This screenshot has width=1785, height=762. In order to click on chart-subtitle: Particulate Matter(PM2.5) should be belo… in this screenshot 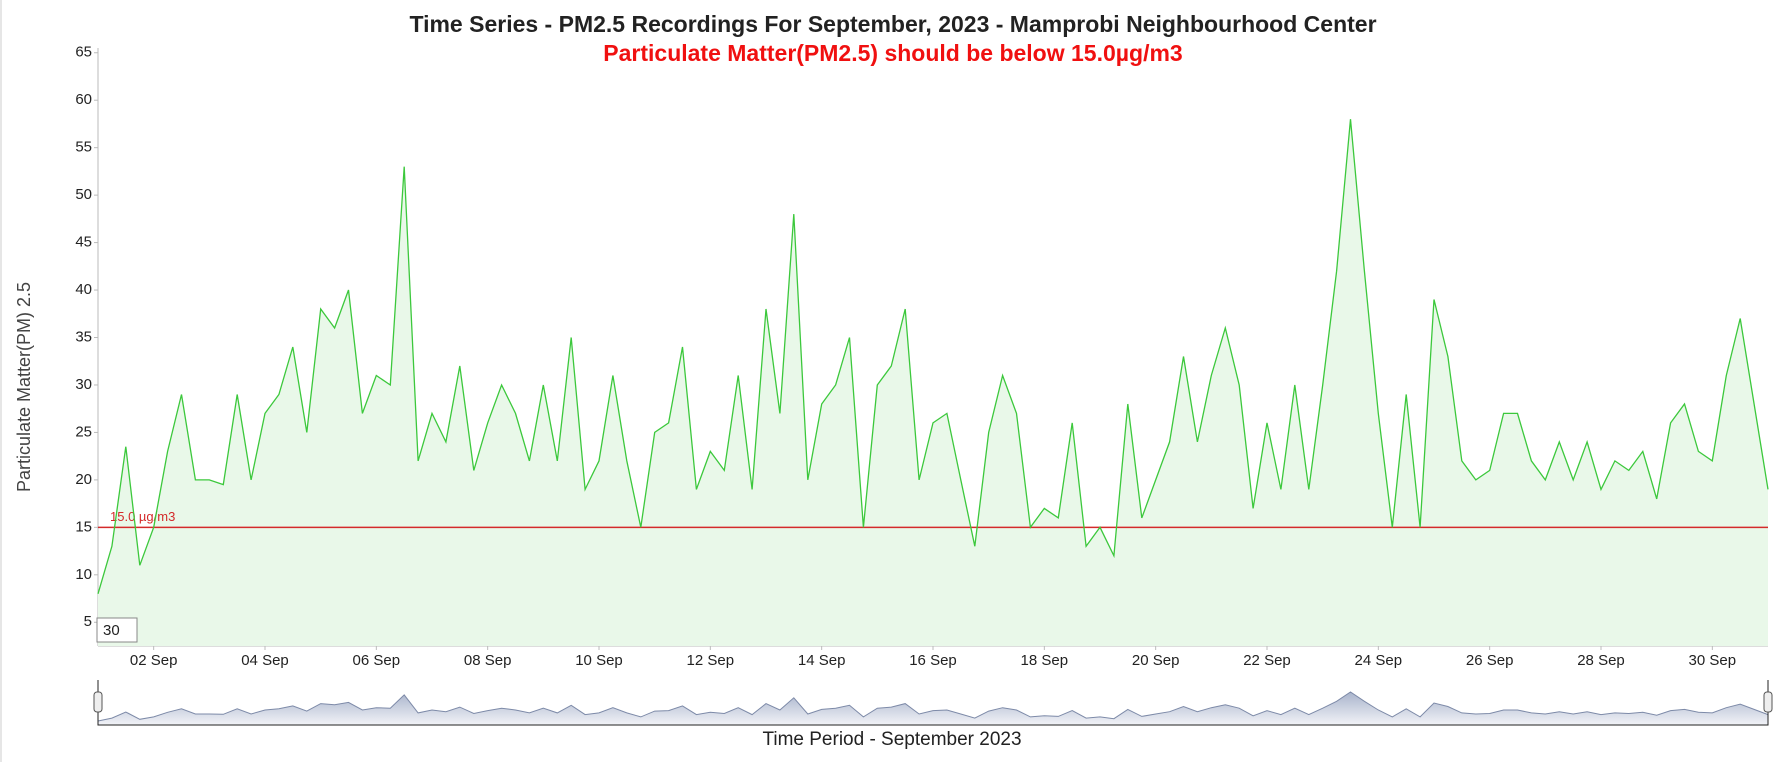, I will do `click(892, 53)`.